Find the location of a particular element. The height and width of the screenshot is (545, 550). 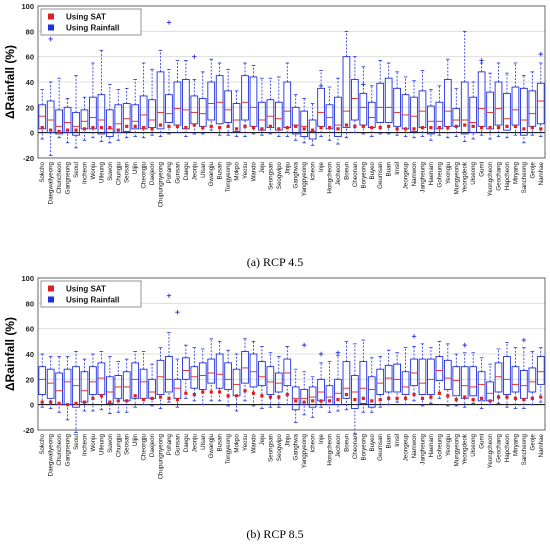

x-tick-label: Jeongeup is located at coordinates (406, 447).